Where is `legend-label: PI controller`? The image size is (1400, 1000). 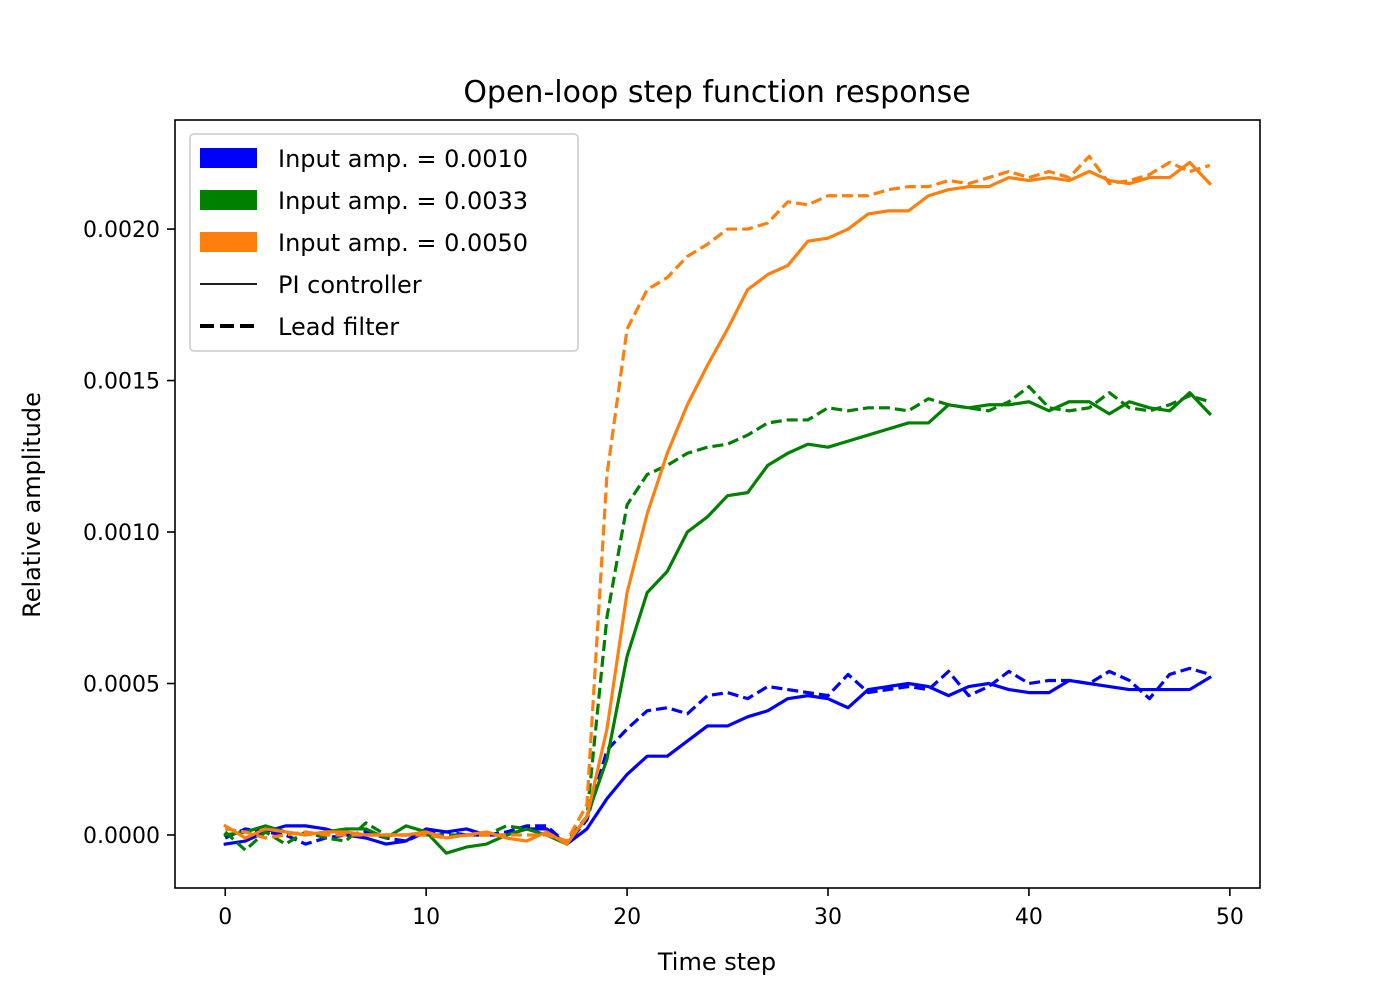
legend-label: PI controller is located at coordinates (350, 285).